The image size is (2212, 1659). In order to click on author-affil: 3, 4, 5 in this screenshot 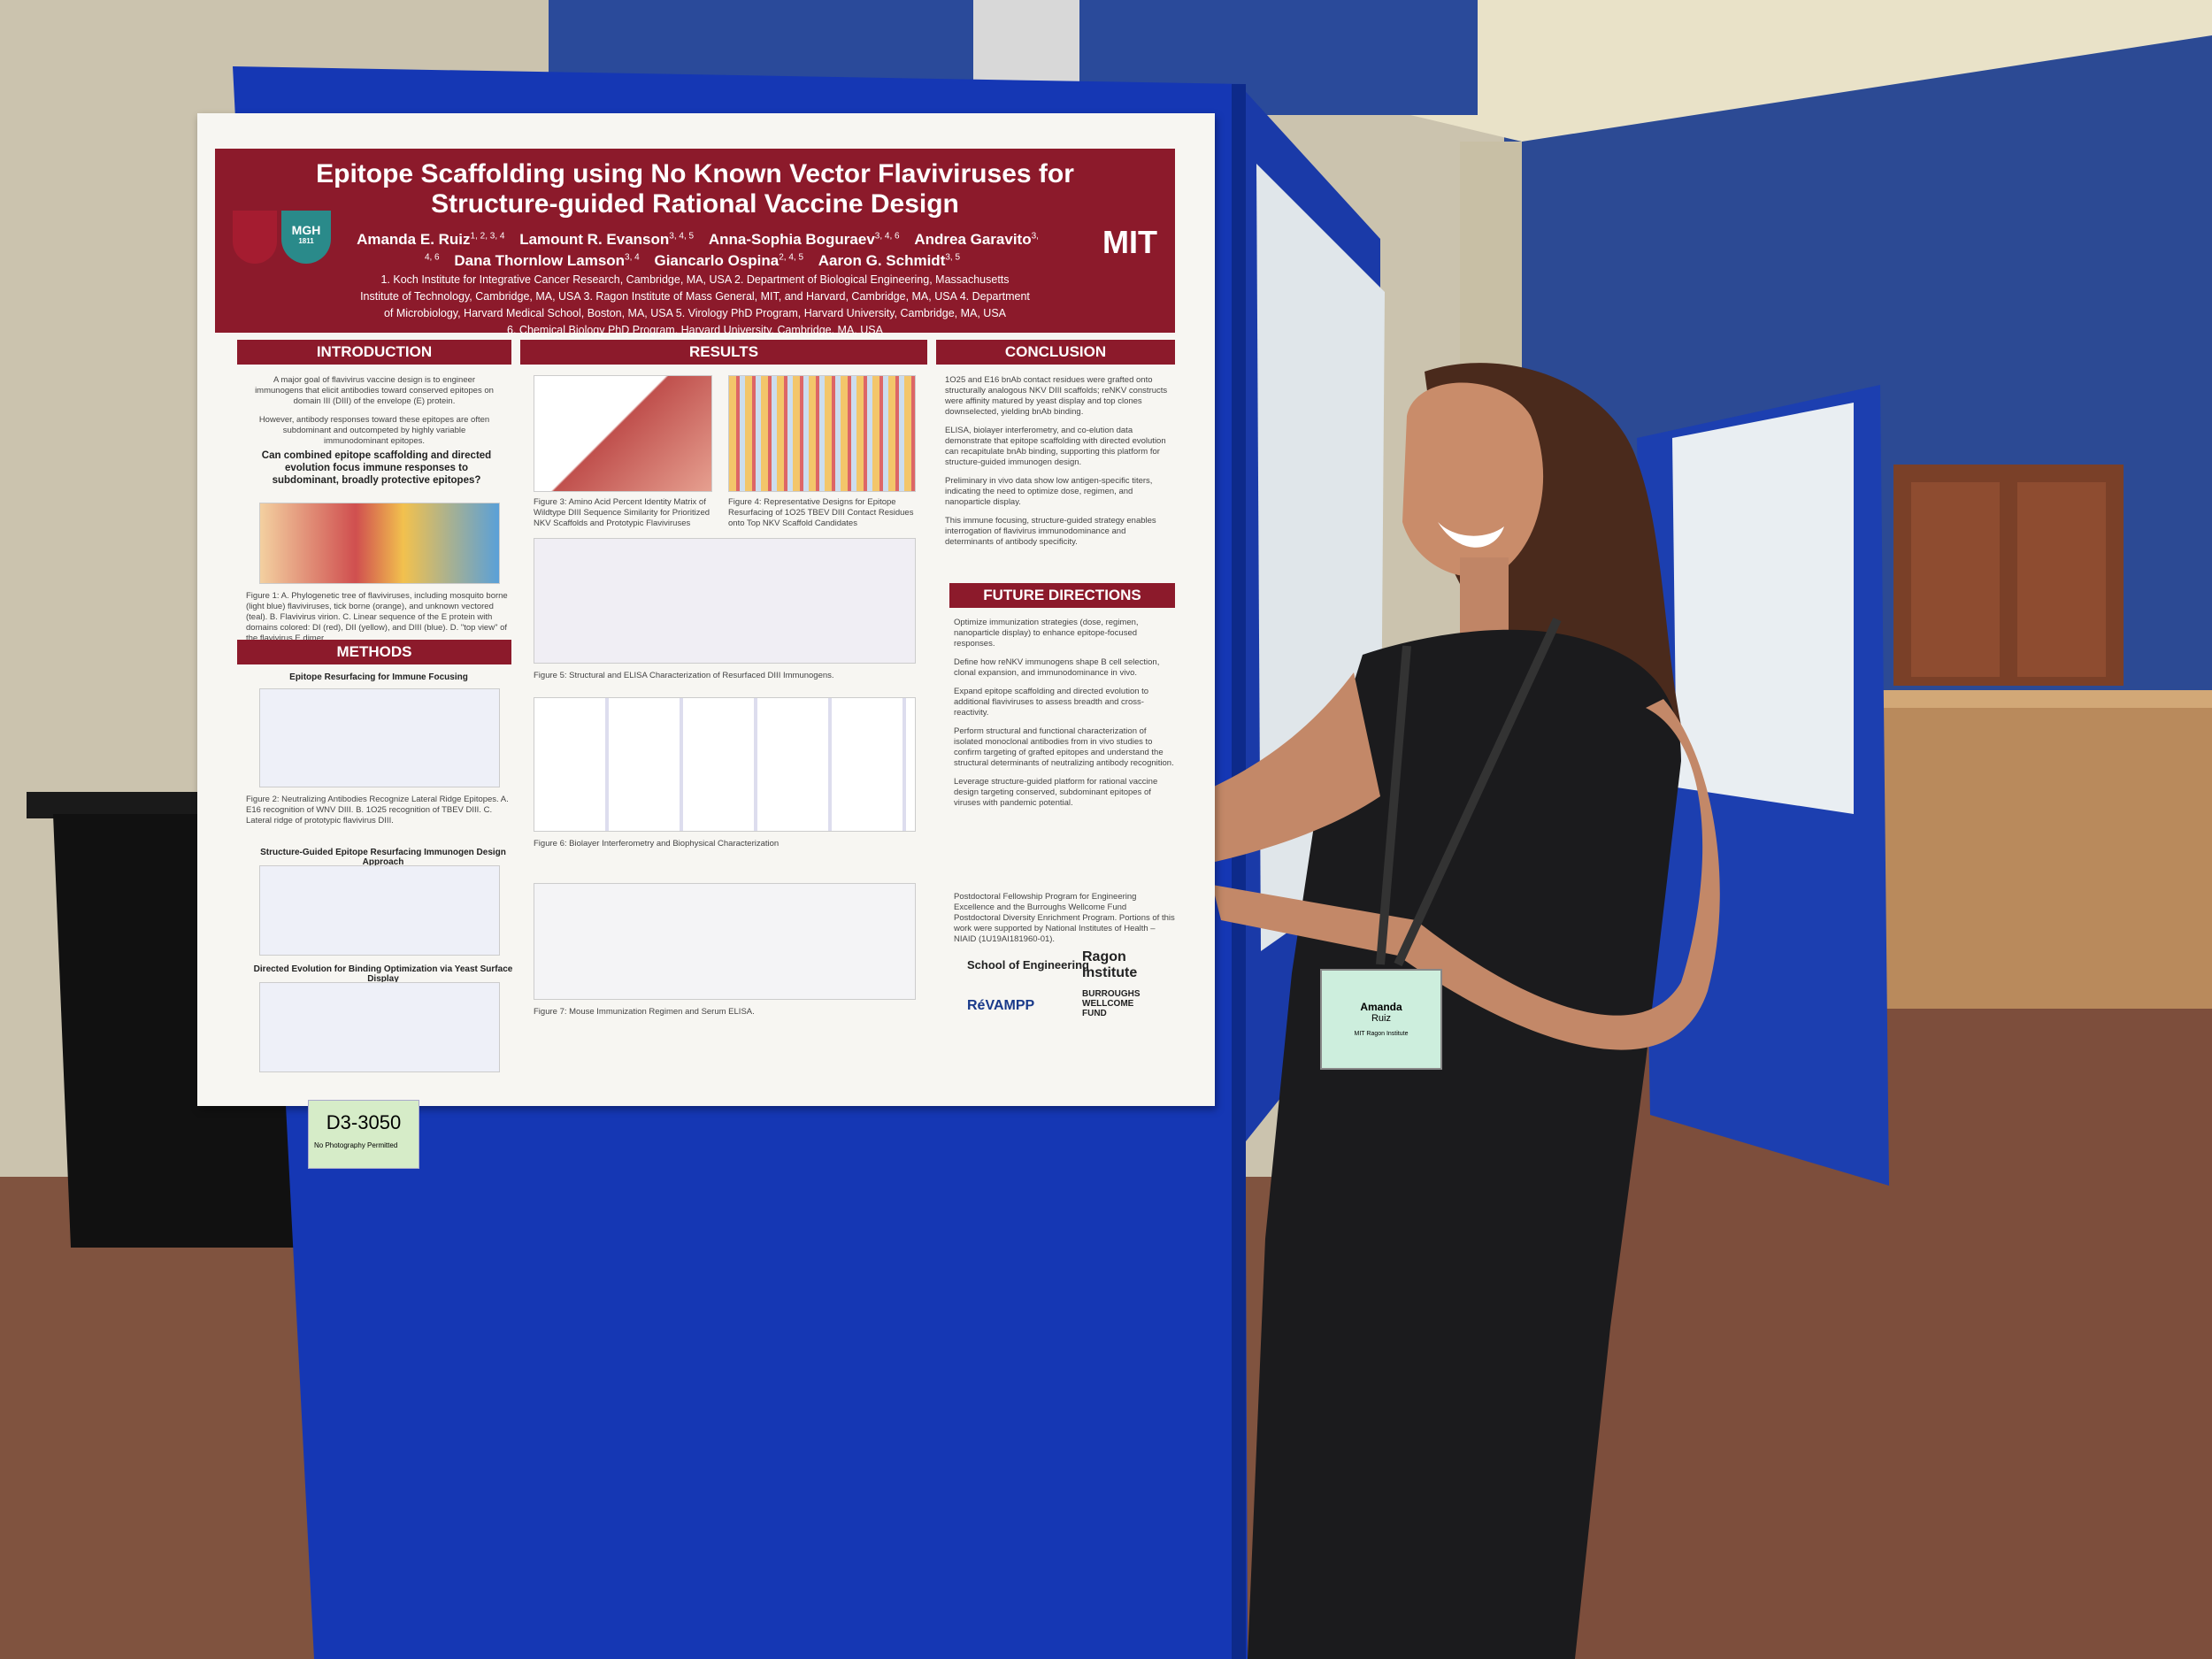, I will do `click(682, 236)`.